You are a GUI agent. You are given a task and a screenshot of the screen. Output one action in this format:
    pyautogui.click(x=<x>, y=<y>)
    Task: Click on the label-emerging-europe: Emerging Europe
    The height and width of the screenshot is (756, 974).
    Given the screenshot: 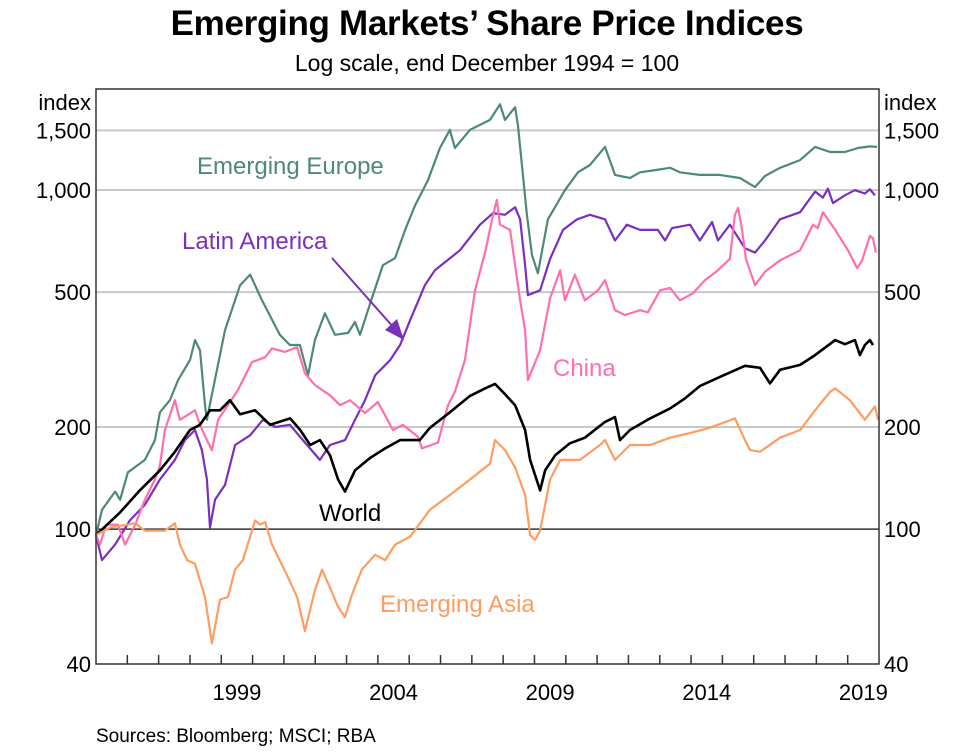 What is the action you would take?
    pyautogui.click(x=290, y=166)
    